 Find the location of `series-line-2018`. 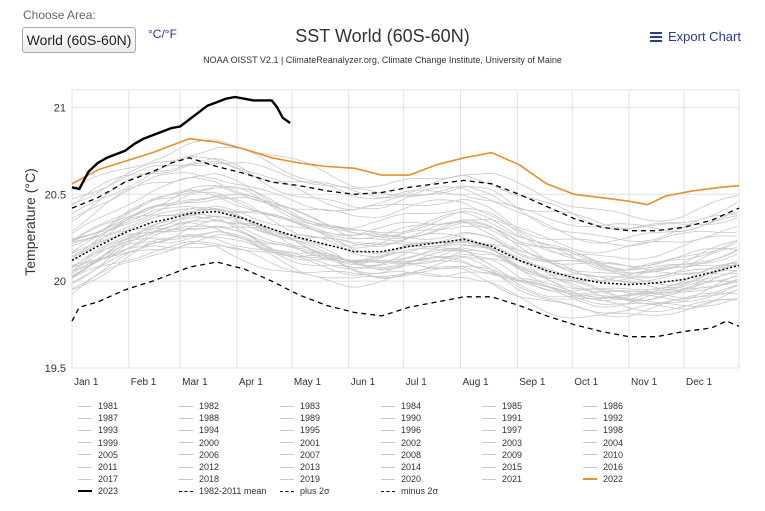

series-line-2018 is located at coordinates (404, 209).